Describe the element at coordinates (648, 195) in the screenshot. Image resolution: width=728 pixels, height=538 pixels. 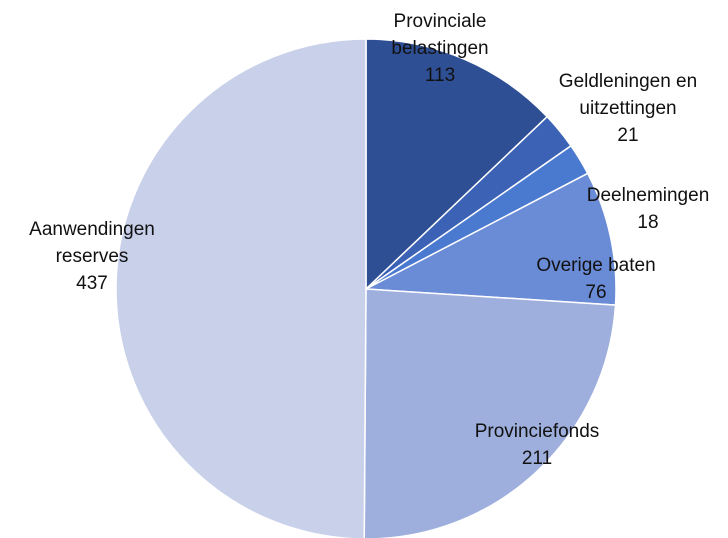
I see `category-name: Deelnemingen` at that location.